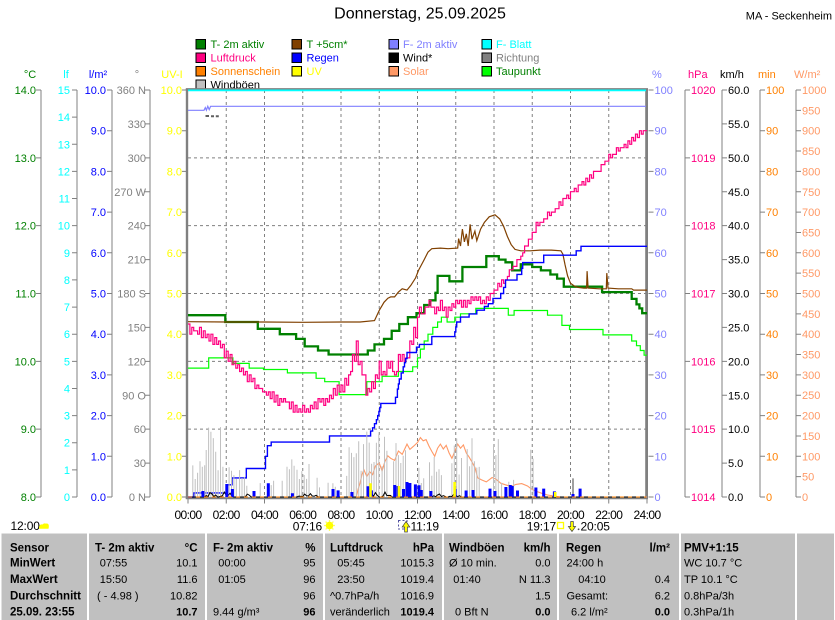  Describe the element at coordinates (703, 295) in the screenshot. I see `svg-text: 1017` at that location.